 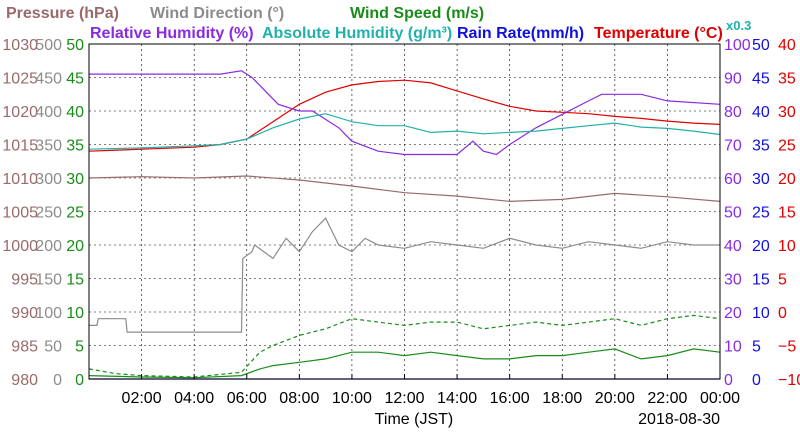 I want to click on x-tick-label: 22:00, so click(x=667, y=398).